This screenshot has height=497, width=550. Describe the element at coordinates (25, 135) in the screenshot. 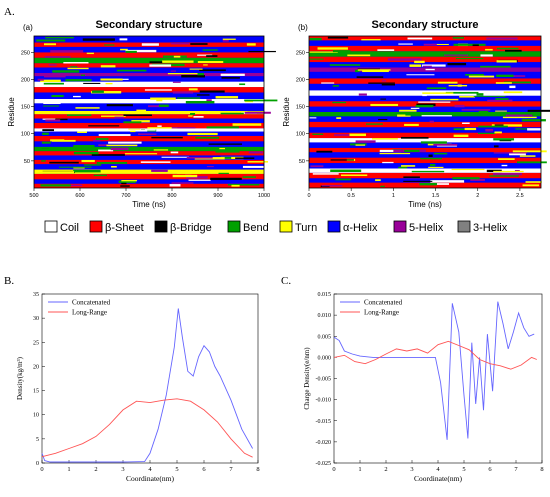

I see `y-tick-label: 100` at that location.